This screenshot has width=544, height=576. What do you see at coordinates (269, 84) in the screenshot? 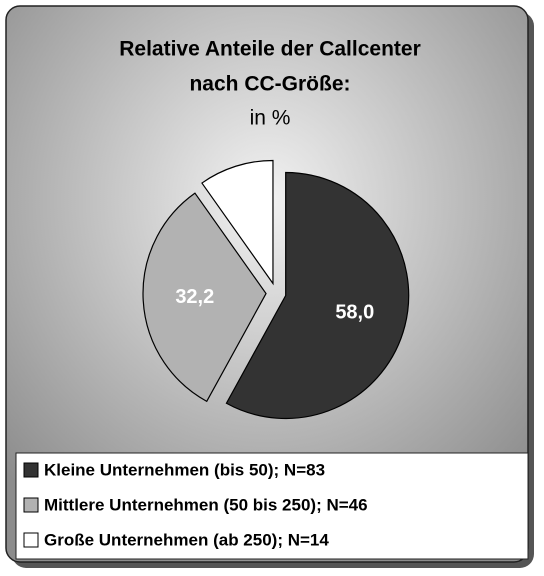
I see `chart-title-continued: nach CC-Größe:` at bounding box center [269, 84].